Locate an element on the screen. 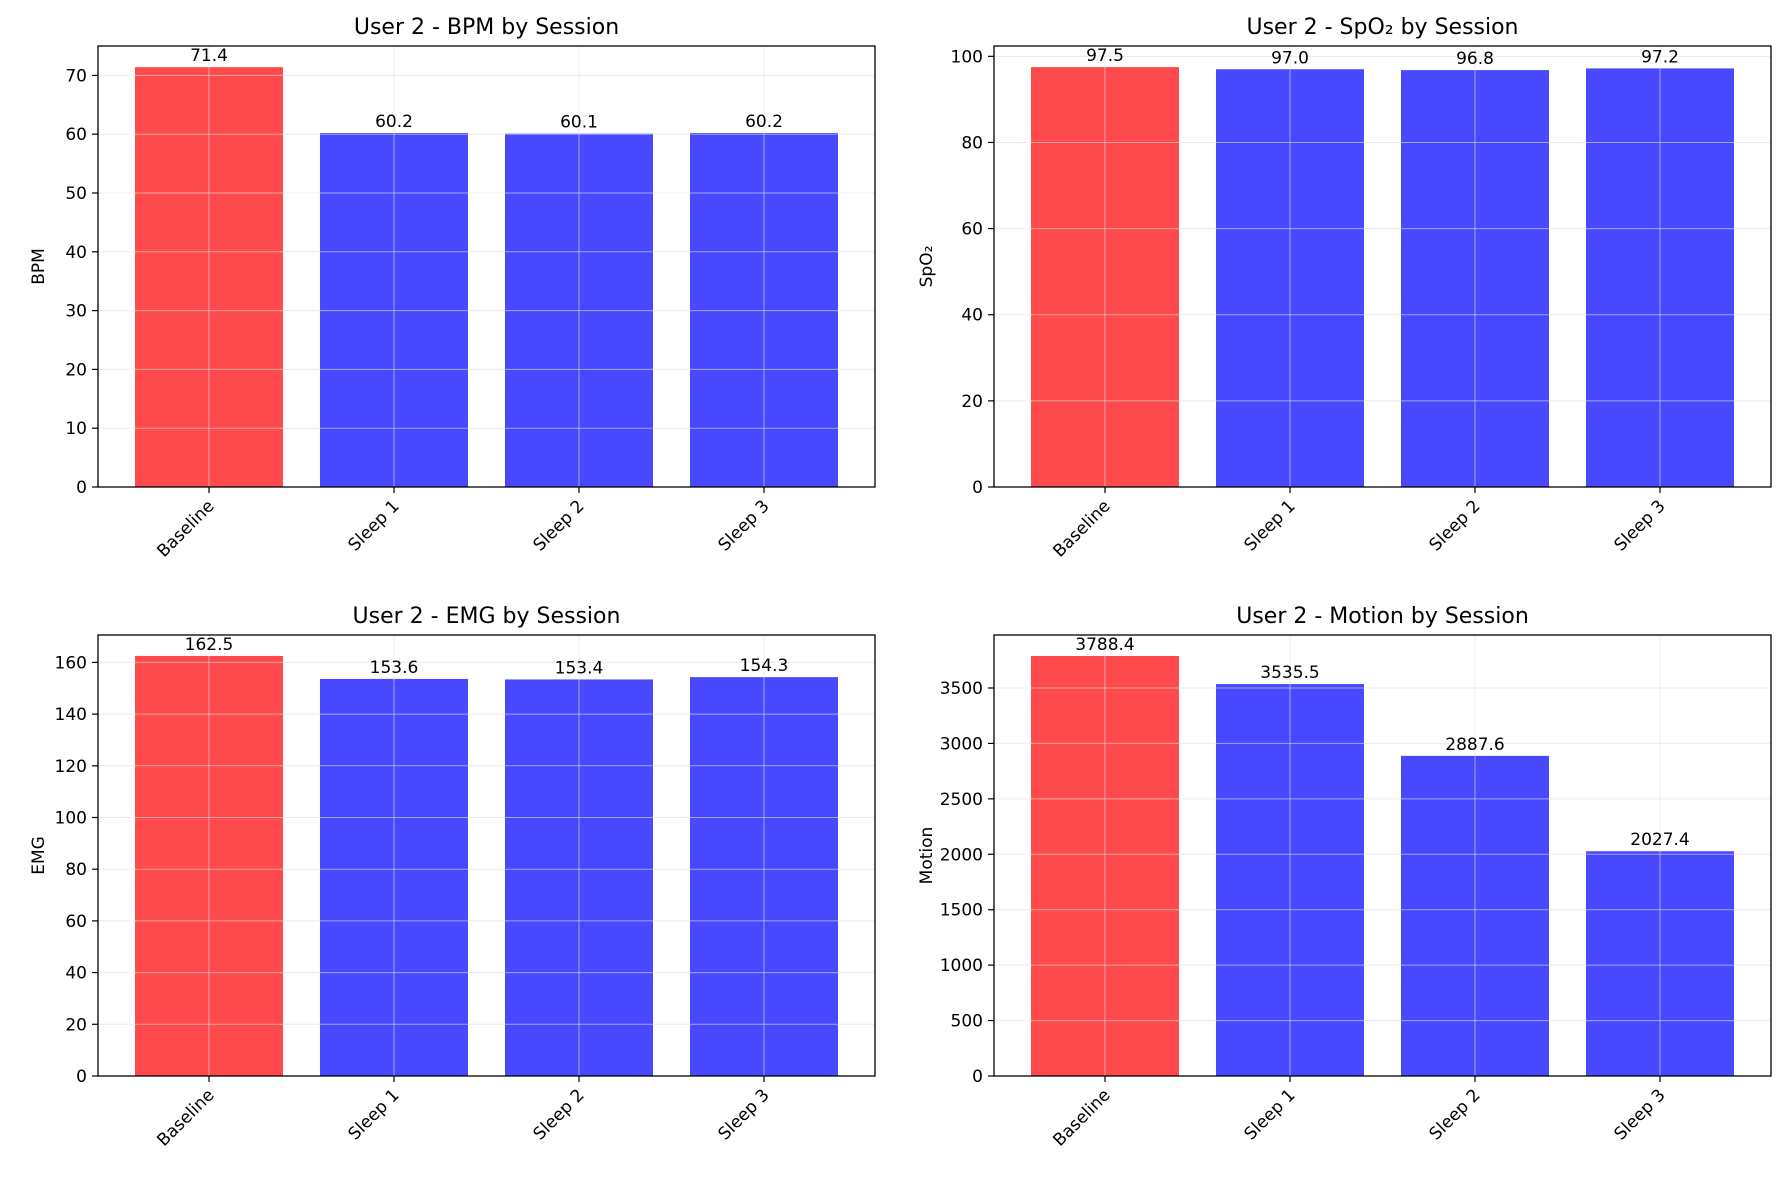  bar-value-label: 2887.6 is located at coordinates (1474, 745).